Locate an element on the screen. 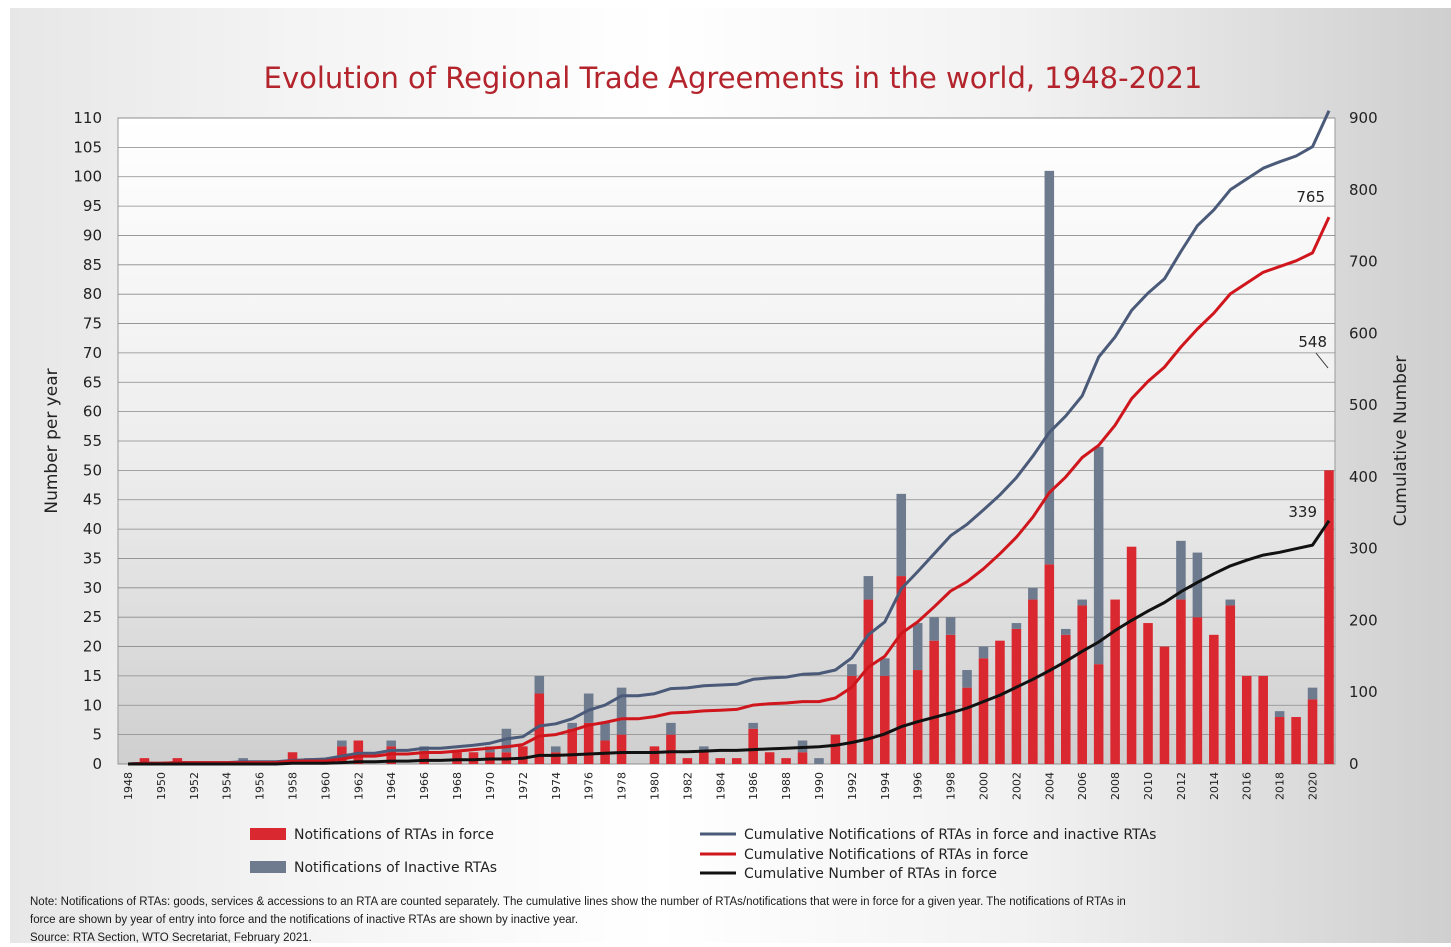 Image resolution: width=1451 pixels, height=947 pixels. y-tick-label: 20 is located at coordinates (92, 647).